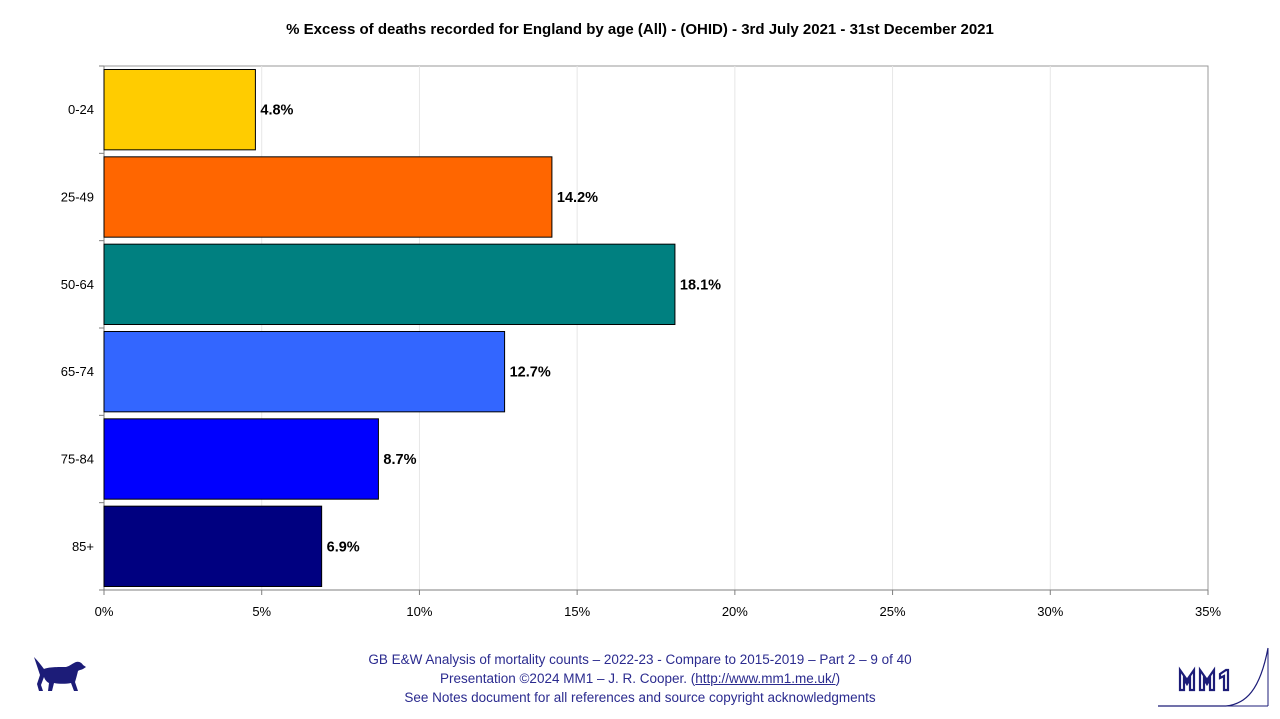 The height and width of the screenshot is (719, 1280). Describe the element at coordinates (83, 546) in the screenshot. I see `y-tick-label: 85+` at that location.